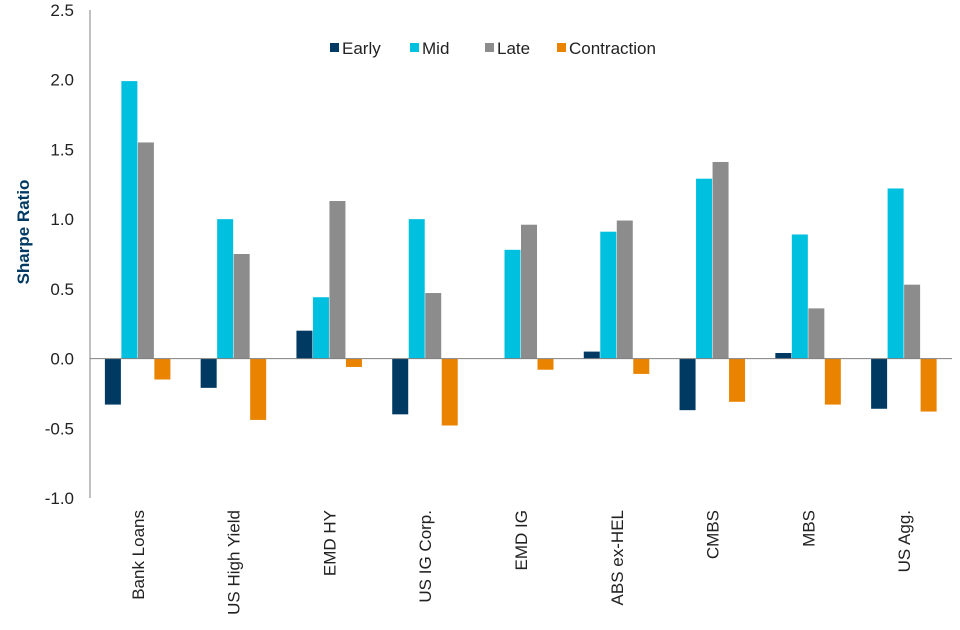 This screenshot has height=630, width=960. What do you see at coordinates (59, 498) in the screenshot?
I see `y-tick-label: -1.0` at bounding box center [59, 498].